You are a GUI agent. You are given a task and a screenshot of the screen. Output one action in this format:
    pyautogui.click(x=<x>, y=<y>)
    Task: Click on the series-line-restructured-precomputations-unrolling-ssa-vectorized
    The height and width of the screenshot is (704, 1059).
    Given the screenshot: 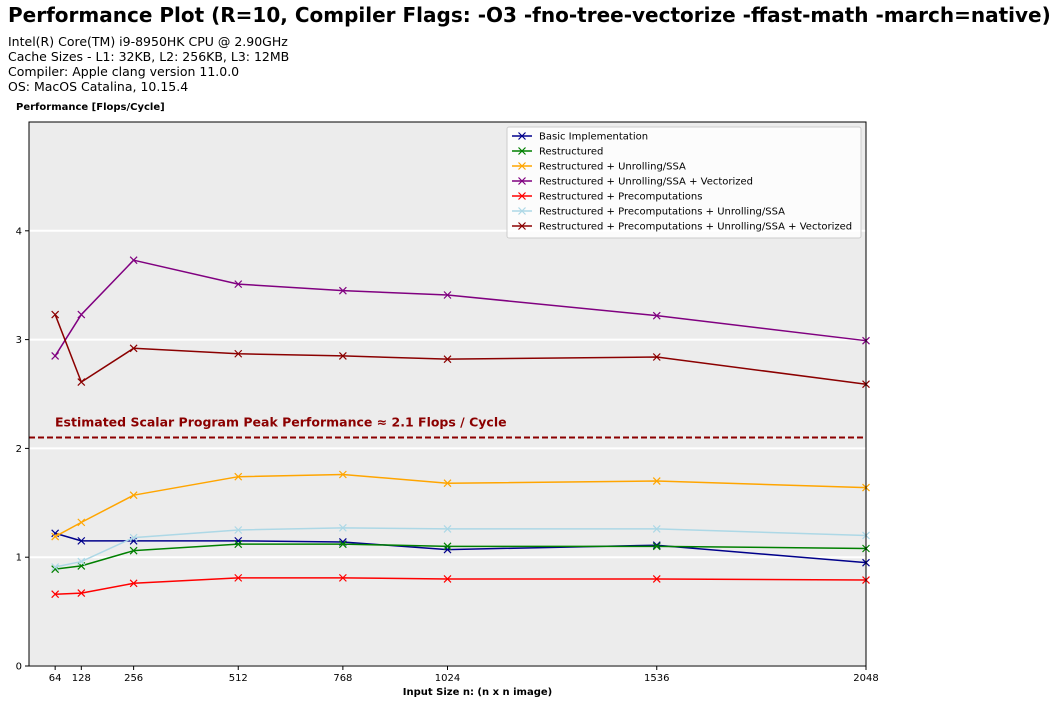 What is the action you would take?
    pyautogui.click(x=460, y=349)
    